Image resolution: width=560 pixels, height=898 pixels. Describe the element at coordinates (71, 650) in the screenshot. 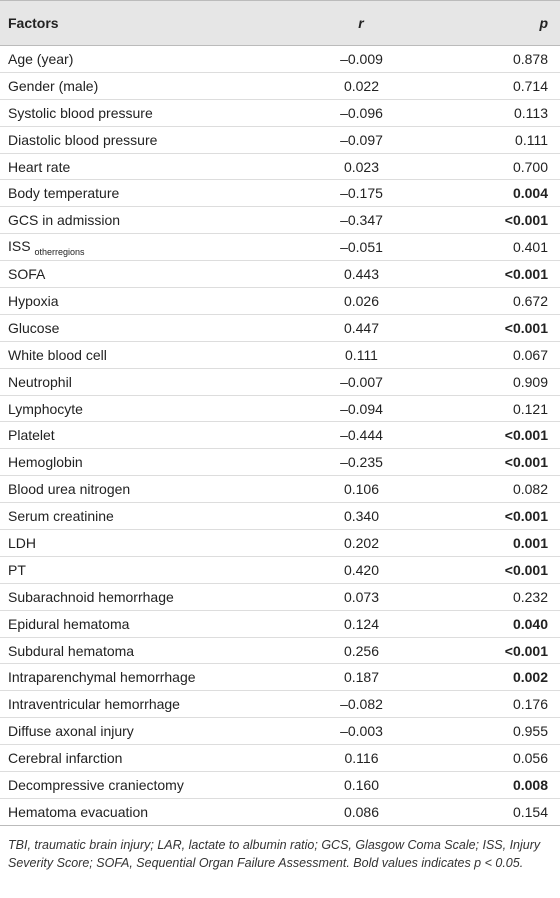

I see `factor-name: Subdural hematoma` at that location.